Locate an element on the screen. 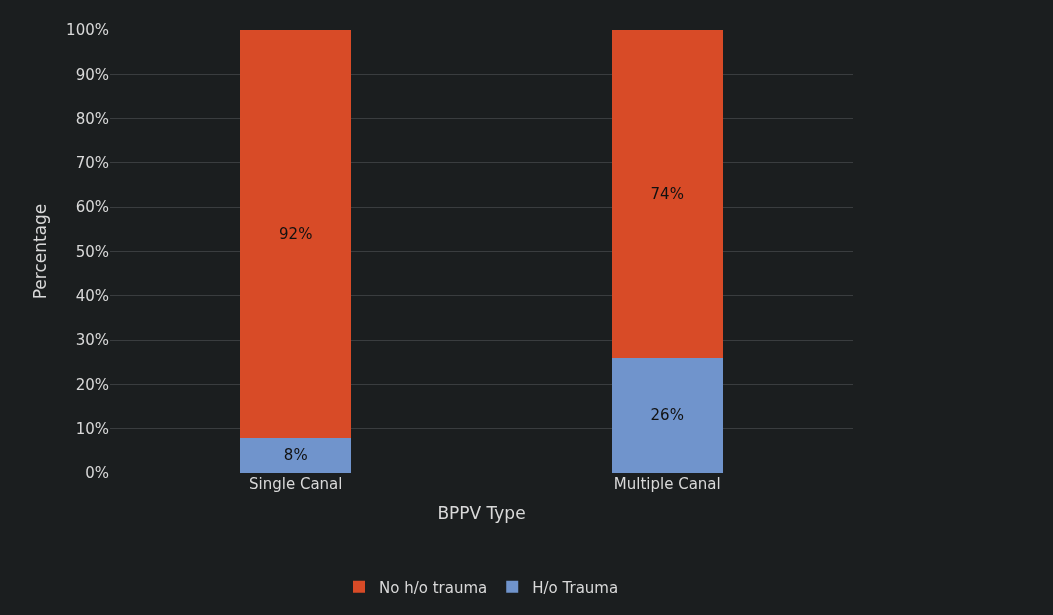 Image resolution: width=1053 pixels, height=615 pixels. x-tick-label: Single Canal is located at coordinates (296, 484).